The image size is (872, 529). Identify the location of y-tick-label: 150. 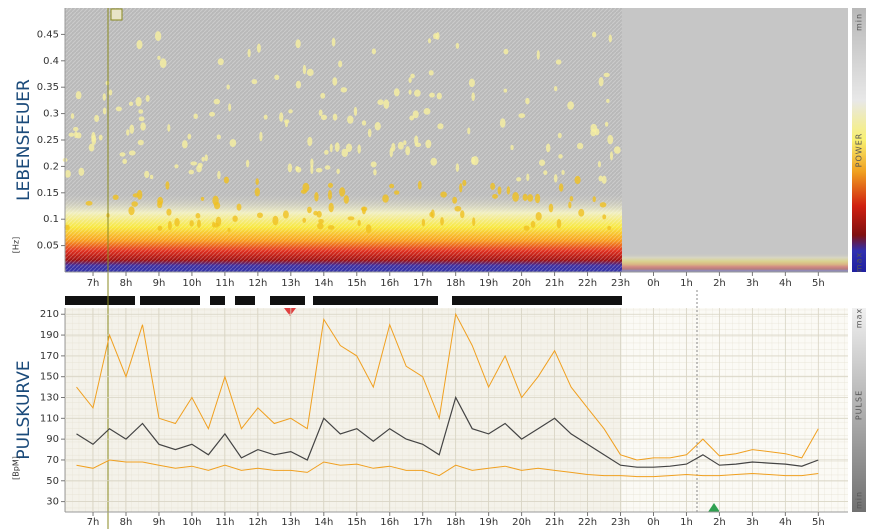
(49, 377).